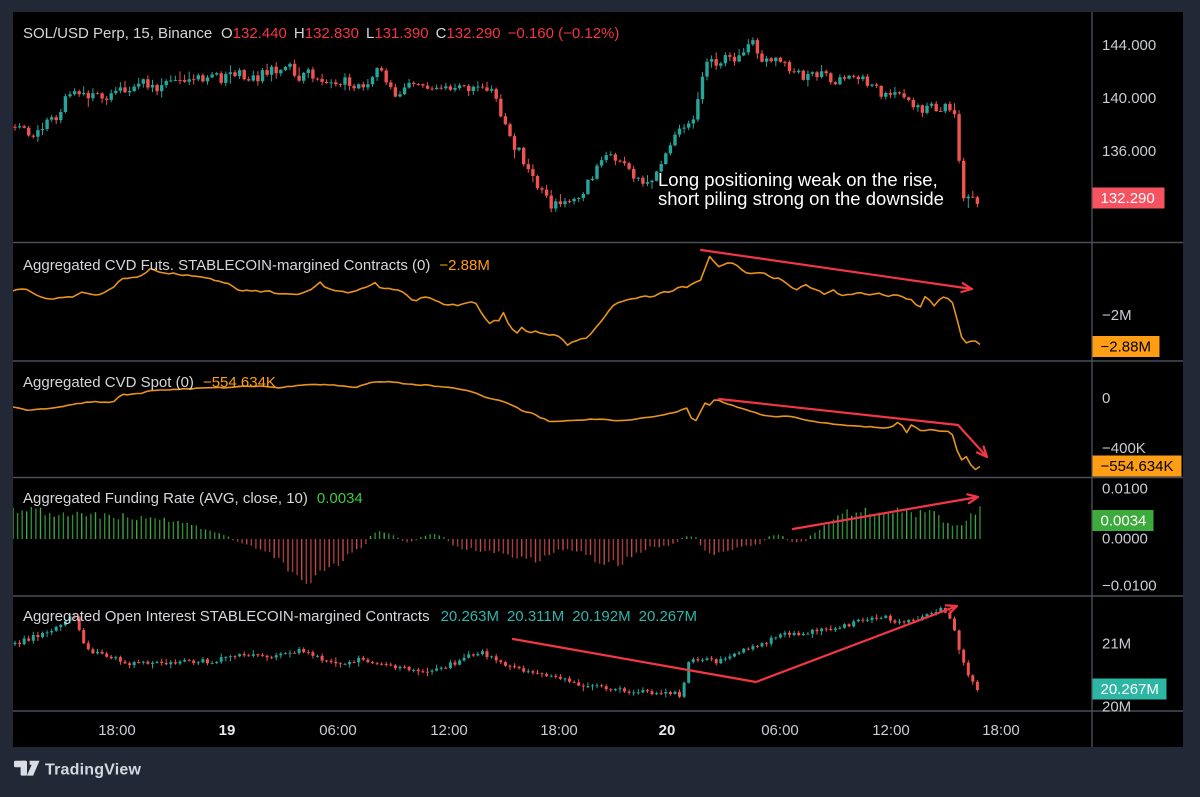 The image size is (1200, 797). I want to click on svg-text: −2.88M, so click(1126, 347).